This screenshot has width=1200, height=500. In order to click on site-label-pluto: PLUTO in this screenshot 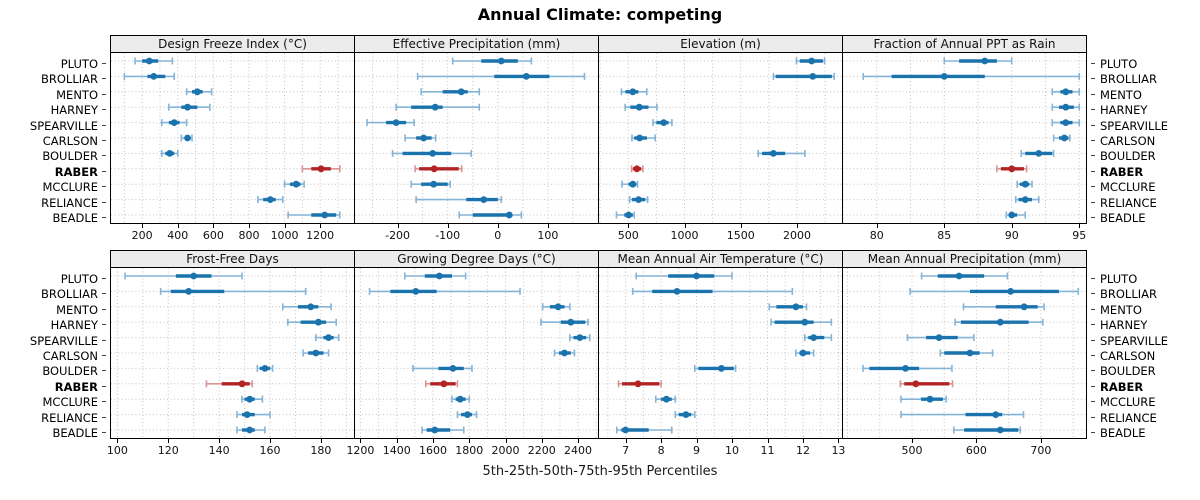, I will do `click(1119, 64)`.